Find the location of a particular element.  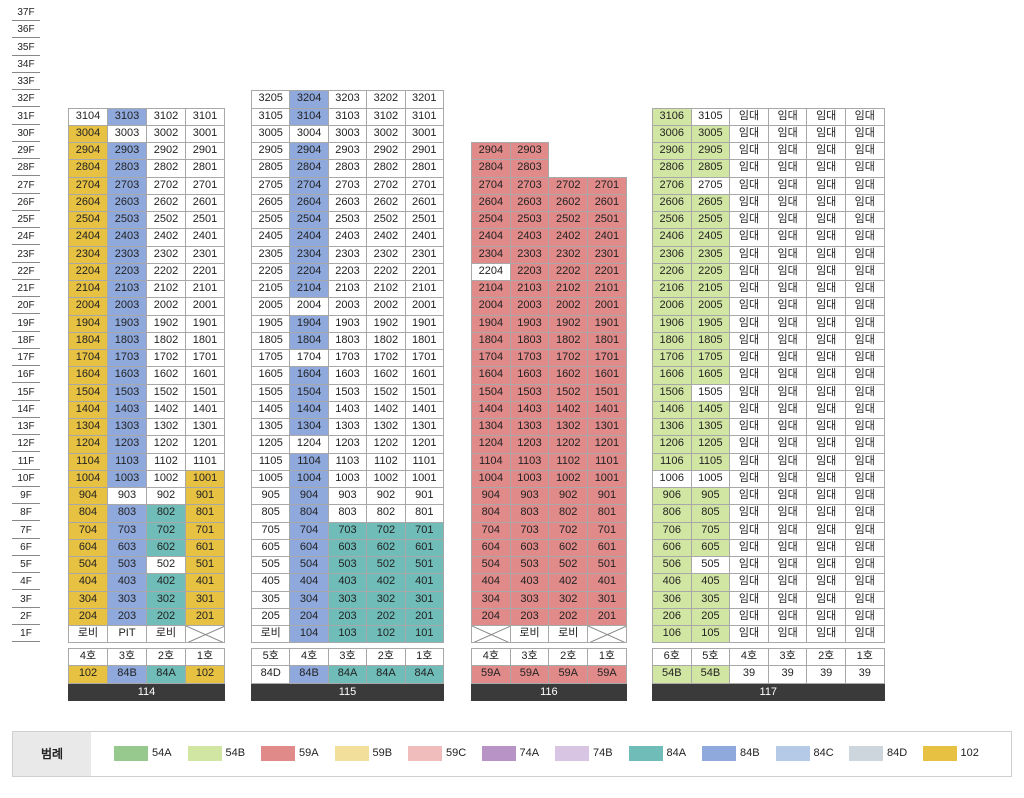

unit-cell: 601 is located at coordinates (607, 547).